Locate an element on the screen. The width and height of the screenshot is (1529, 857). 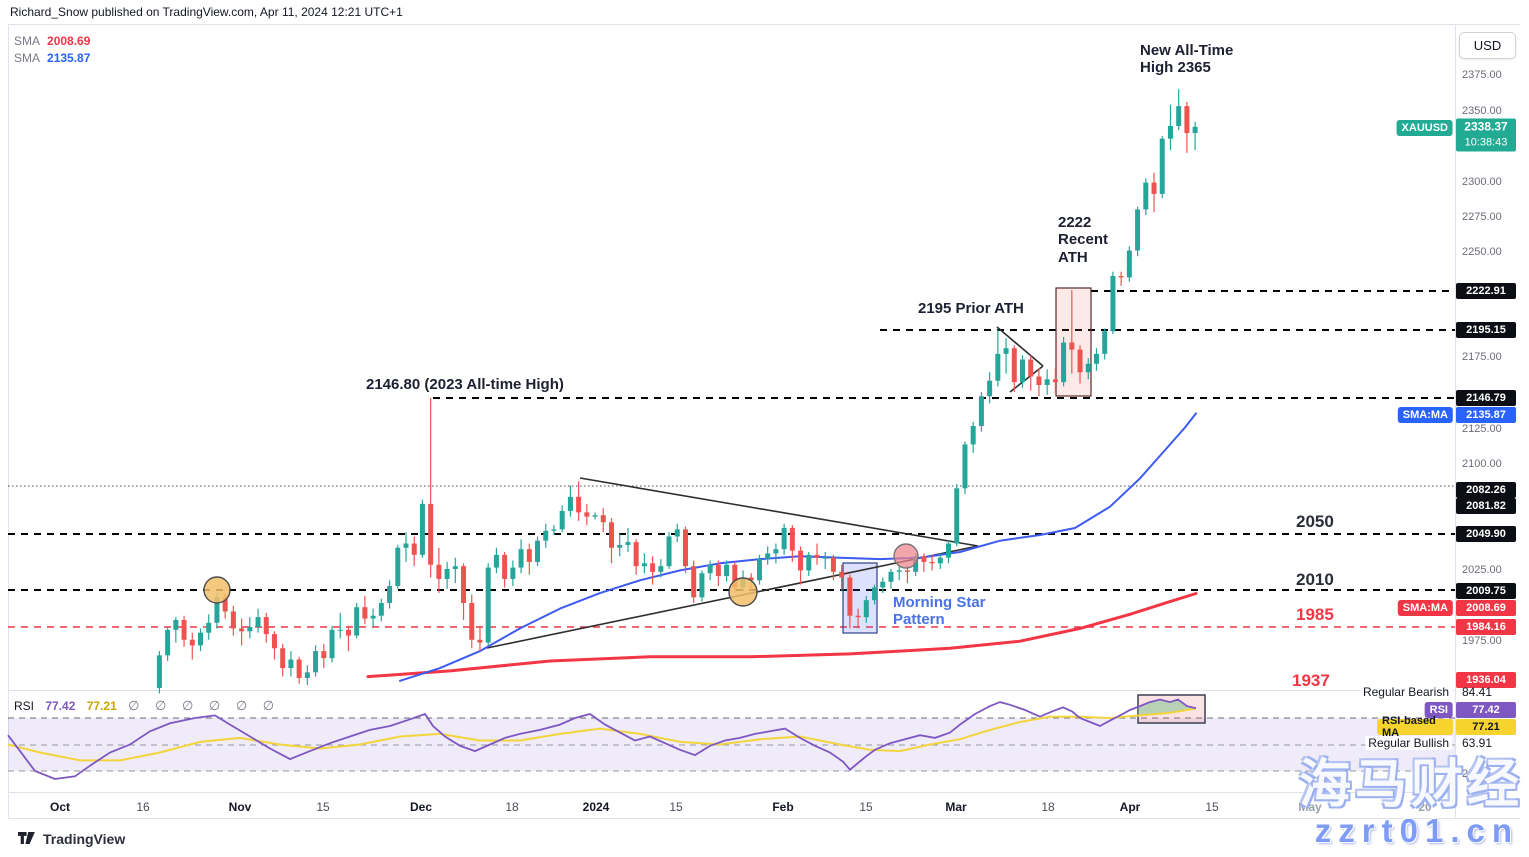
annotation-text: 1985 is located at coordinates (1315, 614).